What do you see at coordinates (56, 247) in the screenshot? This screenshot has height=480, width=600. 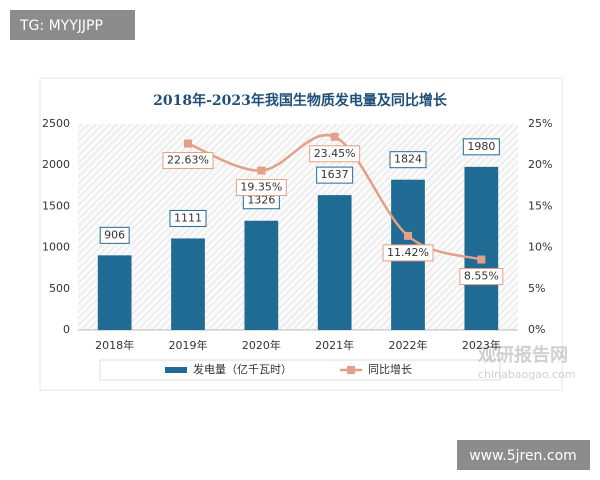 I see `y-tick-label: 1000` at bounding box center [56, 247].